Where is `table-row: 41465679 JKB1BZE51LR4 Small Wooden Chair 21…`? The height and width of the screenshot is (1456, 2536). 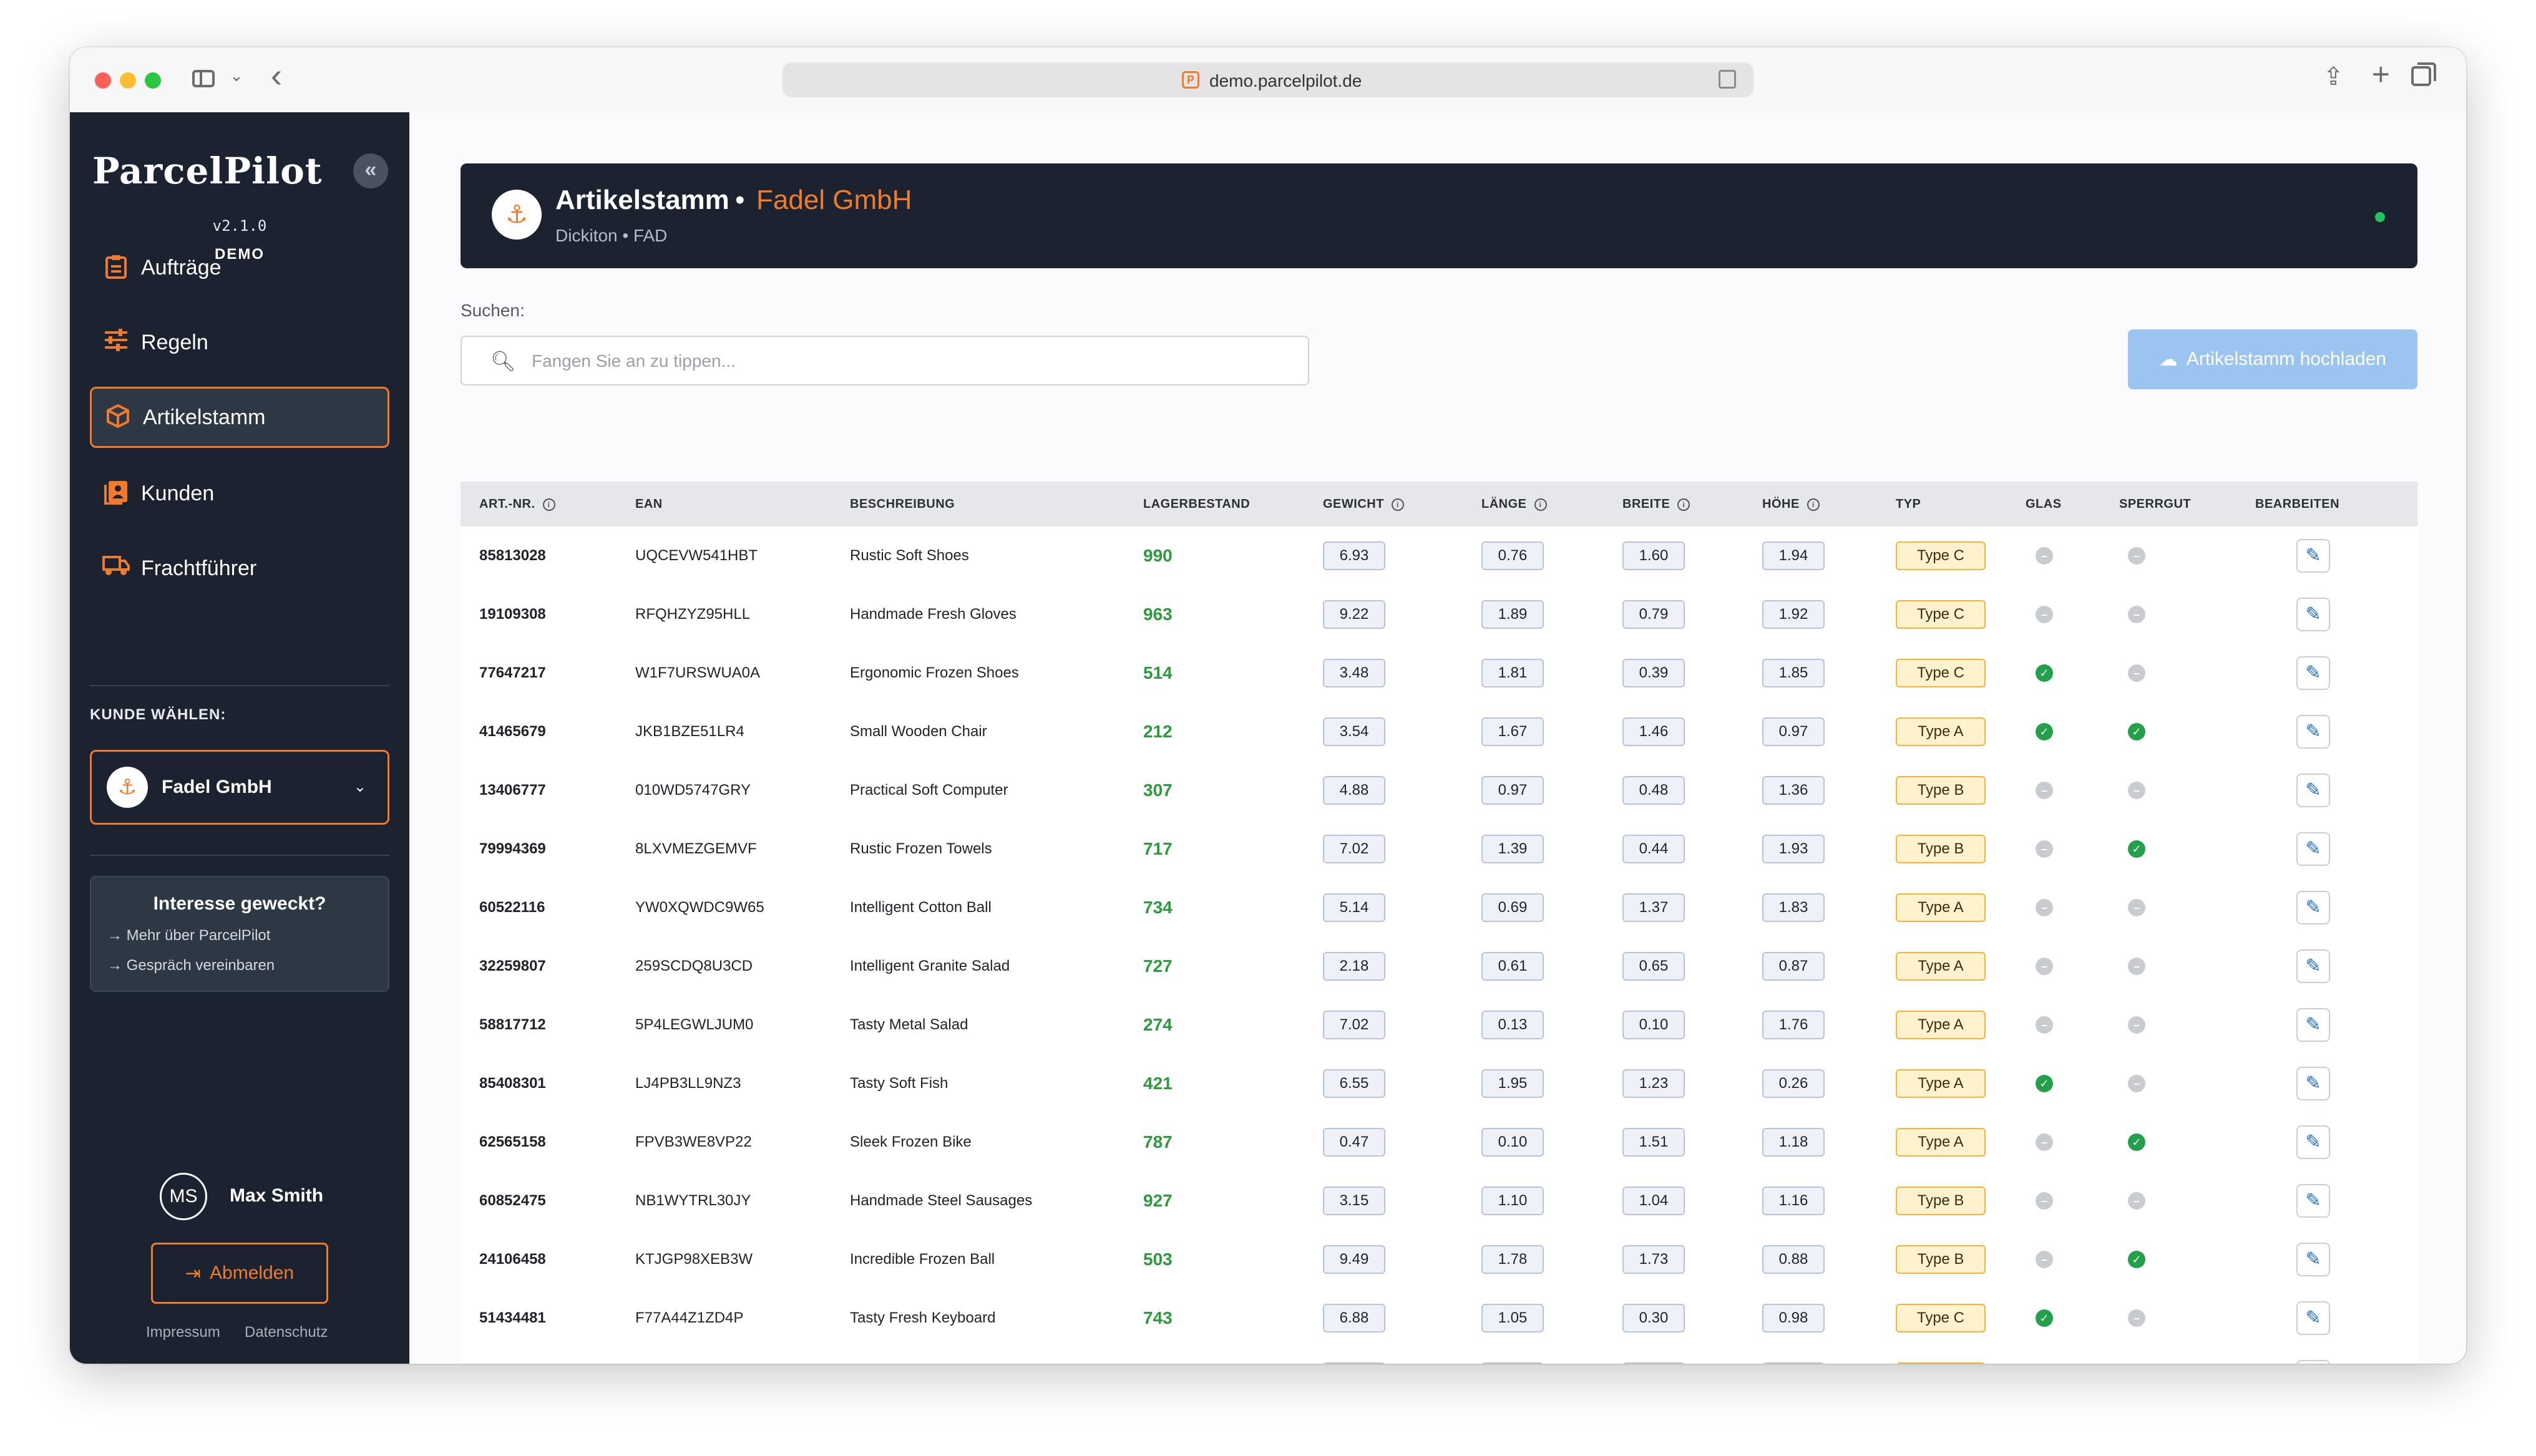 table-row: 41465679 JKB1BZE51LR4 Small Wooden Chair 21… is located at coordinates (1439, 732).